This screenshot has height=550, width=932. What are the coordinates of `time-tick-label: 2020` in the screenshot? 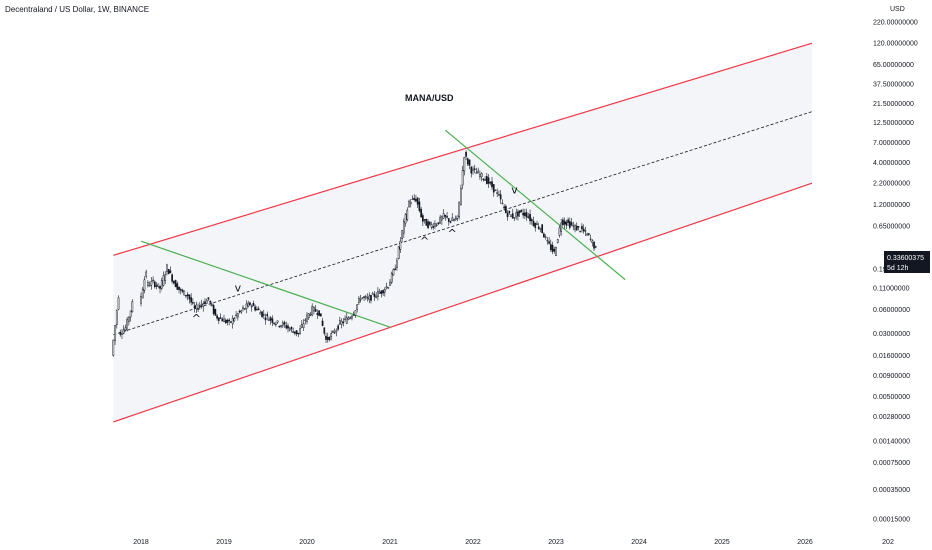 It's located at (307, 542).